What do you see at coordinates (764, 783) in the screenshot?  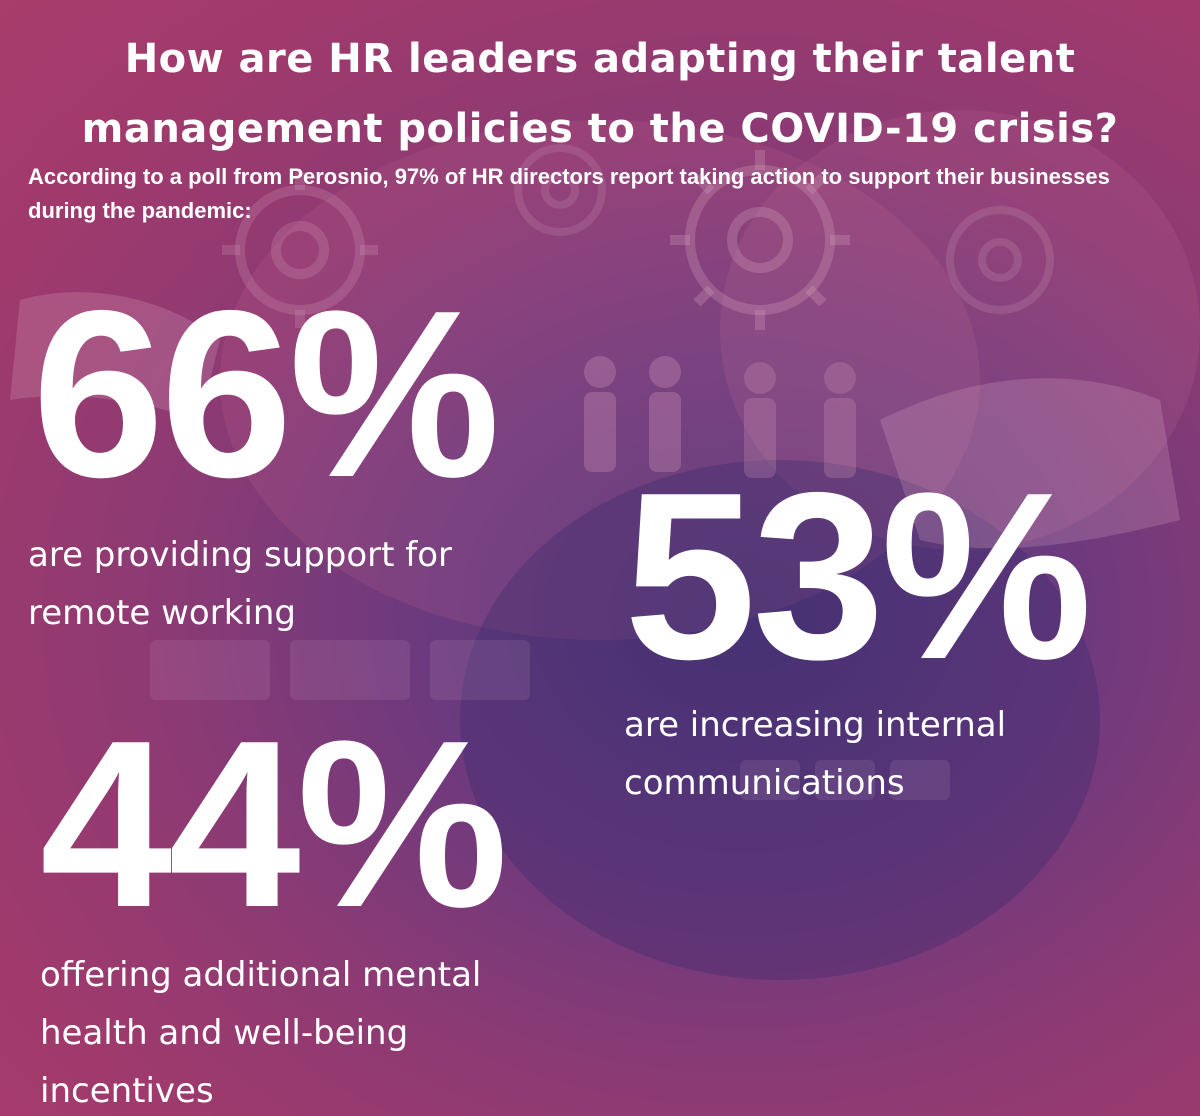 I see `stat-description-line: communications` at bounding box center [764, 783].